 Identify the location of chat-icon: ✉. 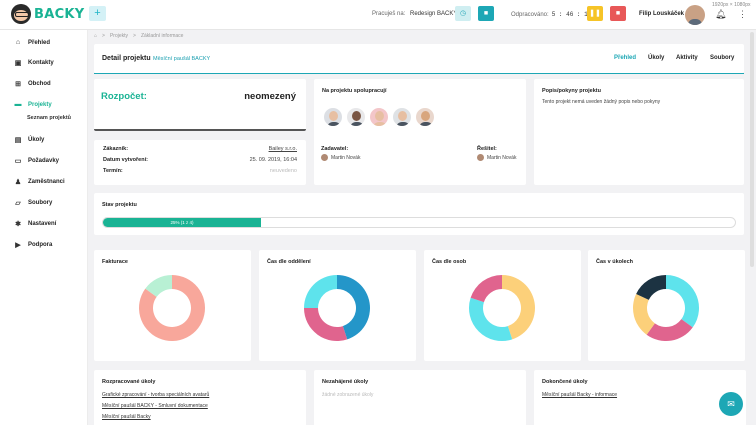
(731, 404).